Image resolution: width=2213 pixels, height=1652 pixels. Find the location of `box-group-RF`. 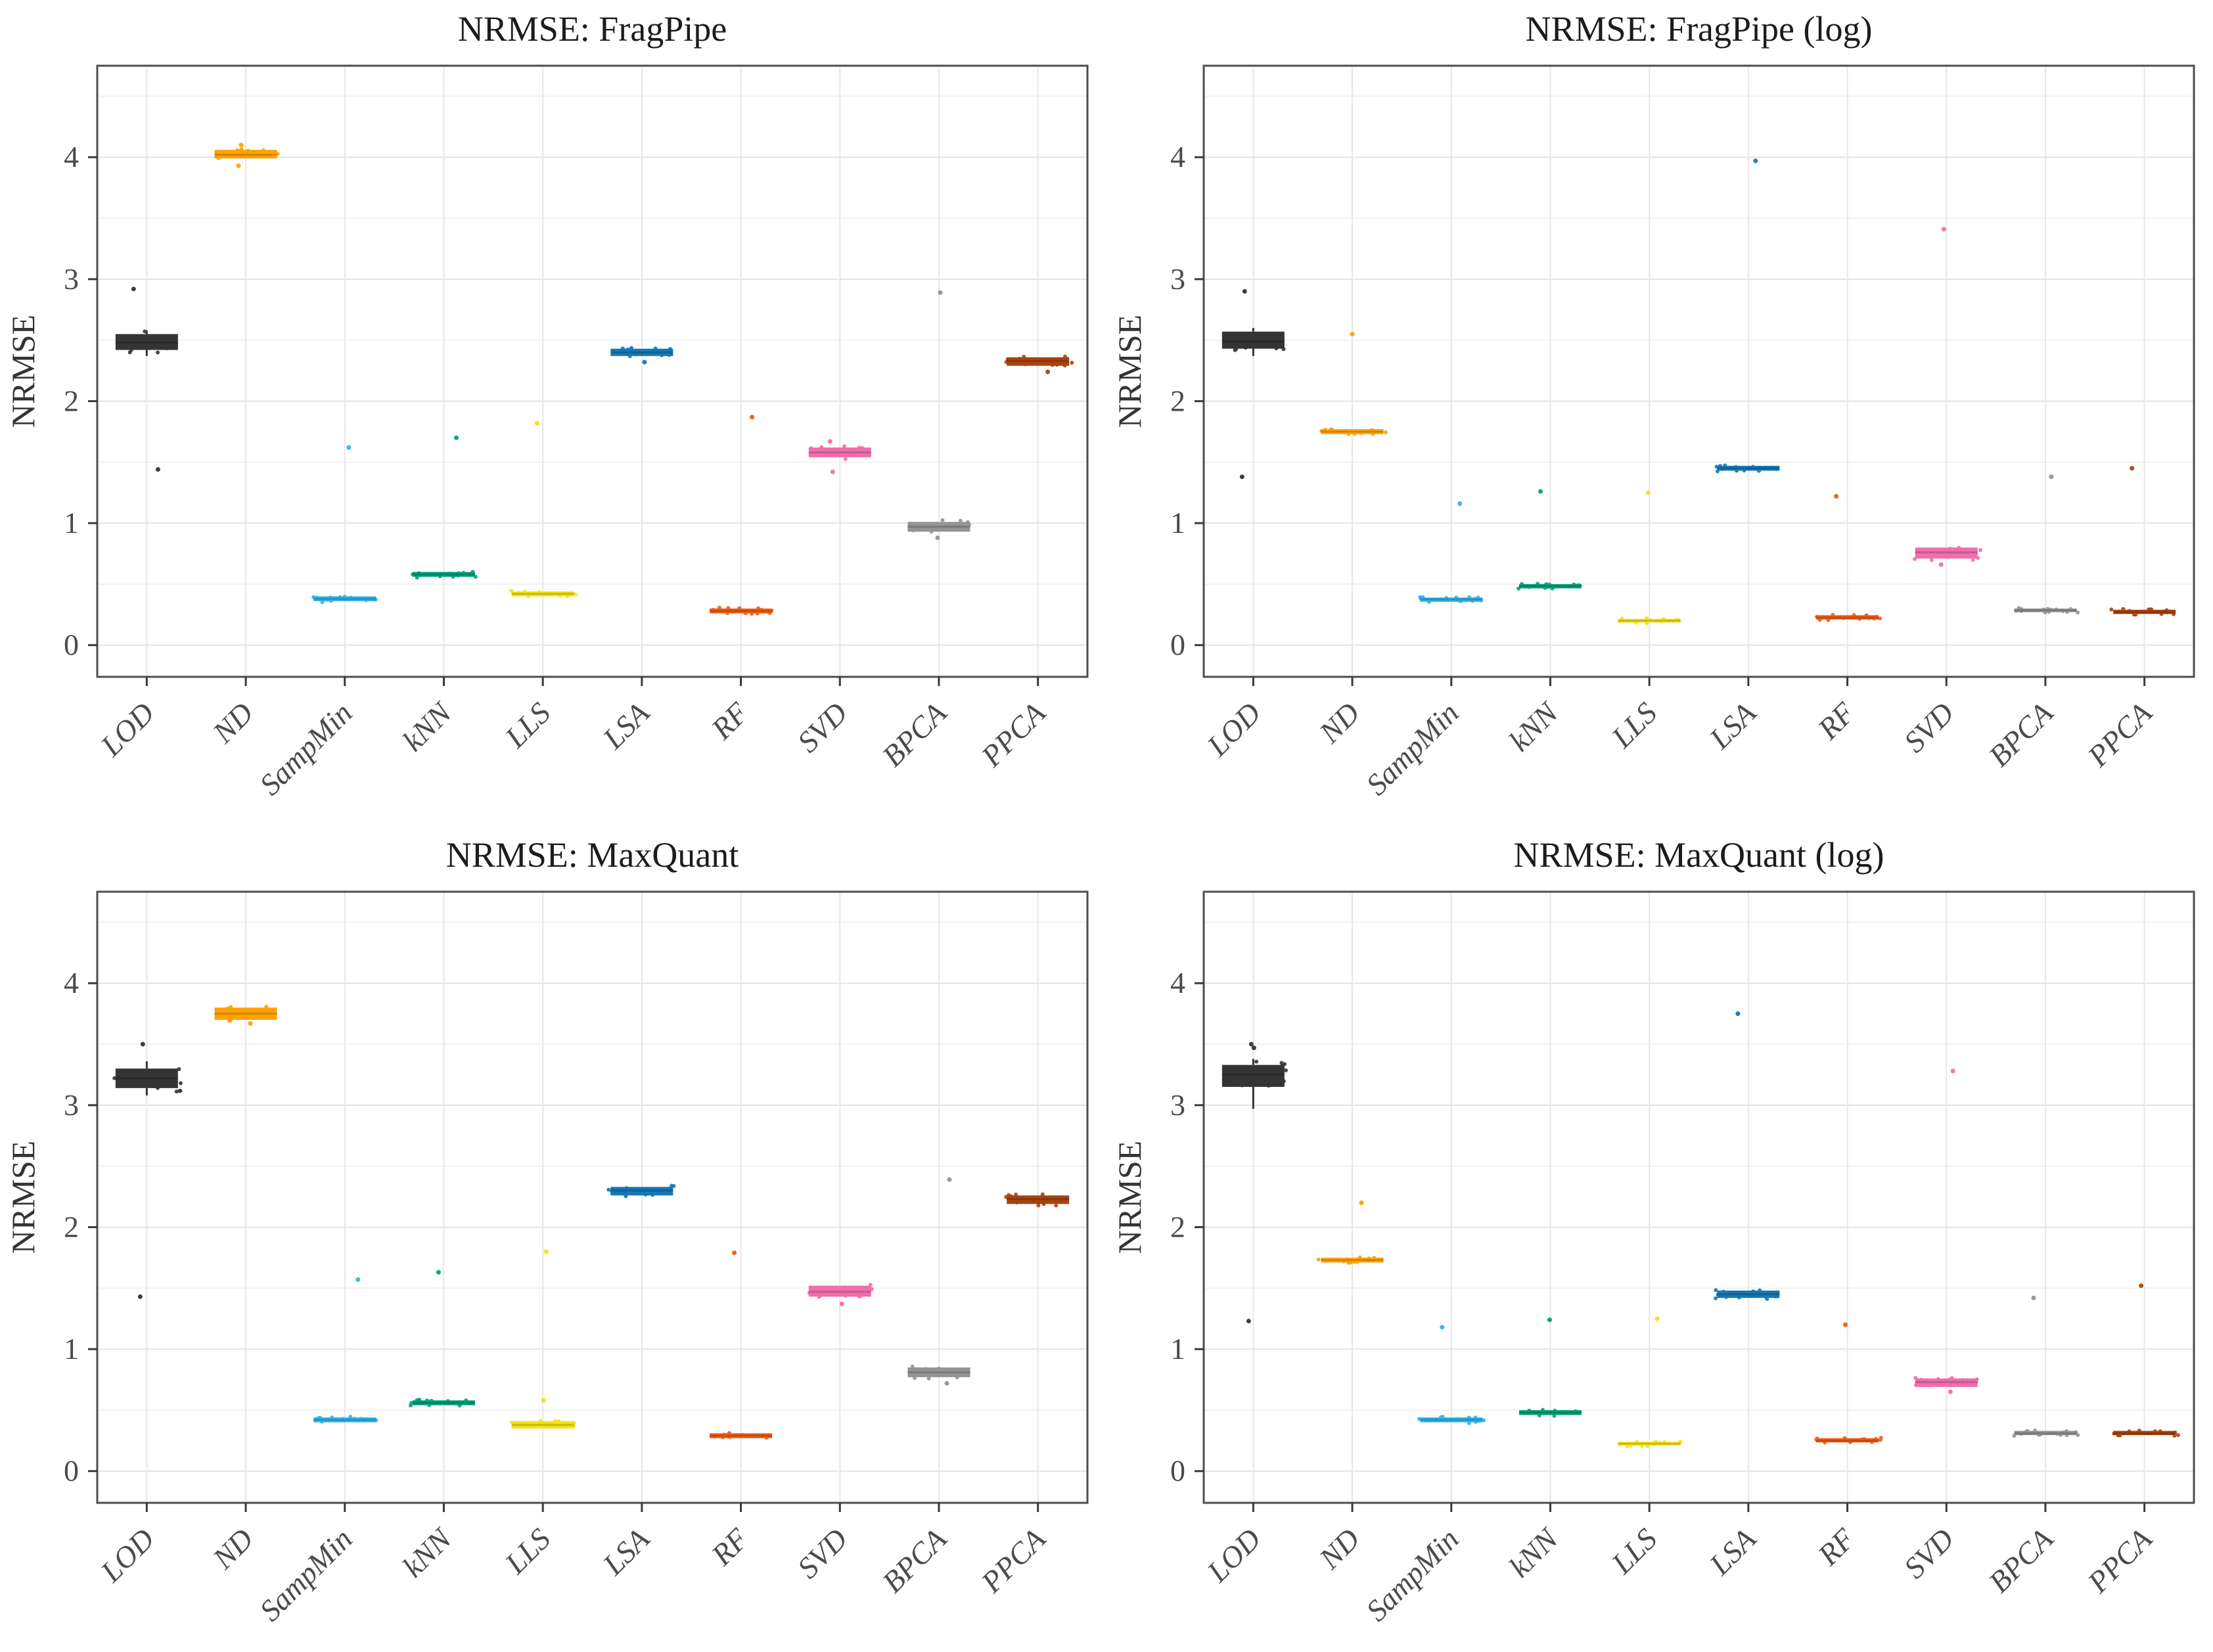

box-group-RF is located at coordinates (742, 515).